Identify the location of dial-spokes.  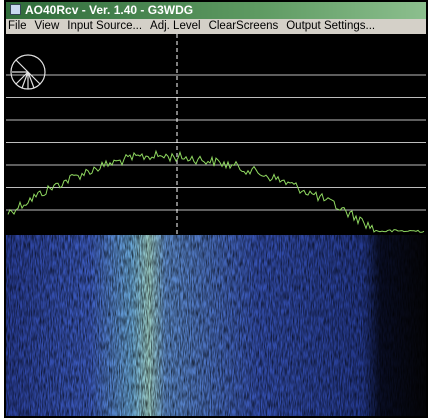
(26, 74).